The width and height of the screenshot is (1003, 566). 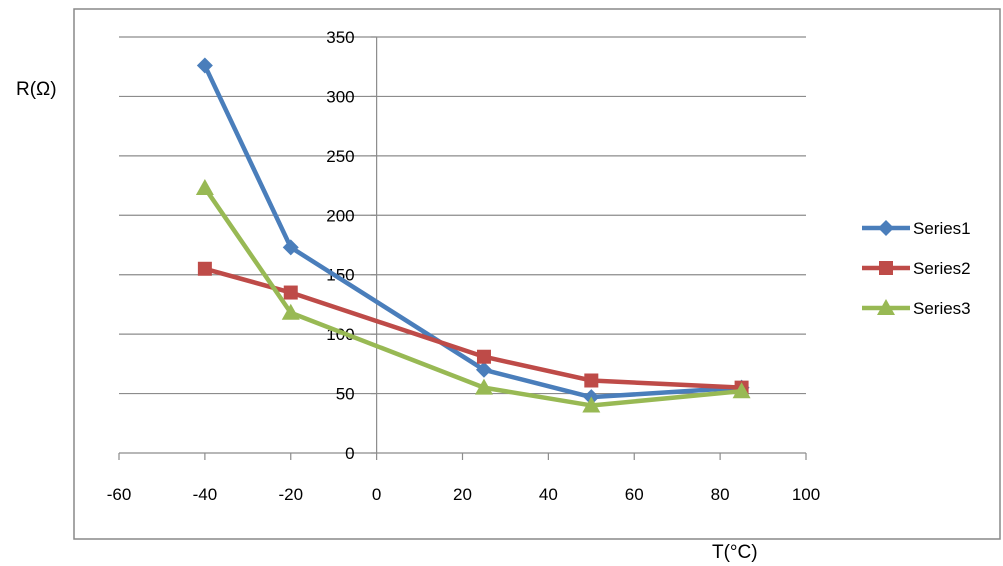 What do you see at coordinates (942, 228) in the screenshot?
I see `legend-label: Series1` at bounding box center [942, 228].